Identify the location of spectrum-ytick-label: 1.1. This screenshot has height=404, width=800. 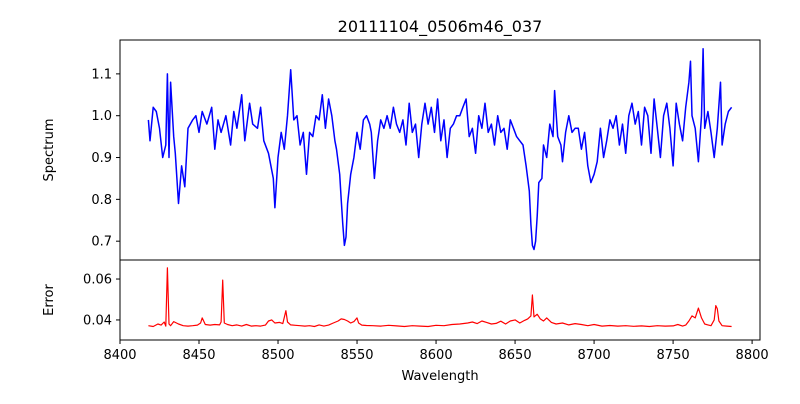
(101, 74).